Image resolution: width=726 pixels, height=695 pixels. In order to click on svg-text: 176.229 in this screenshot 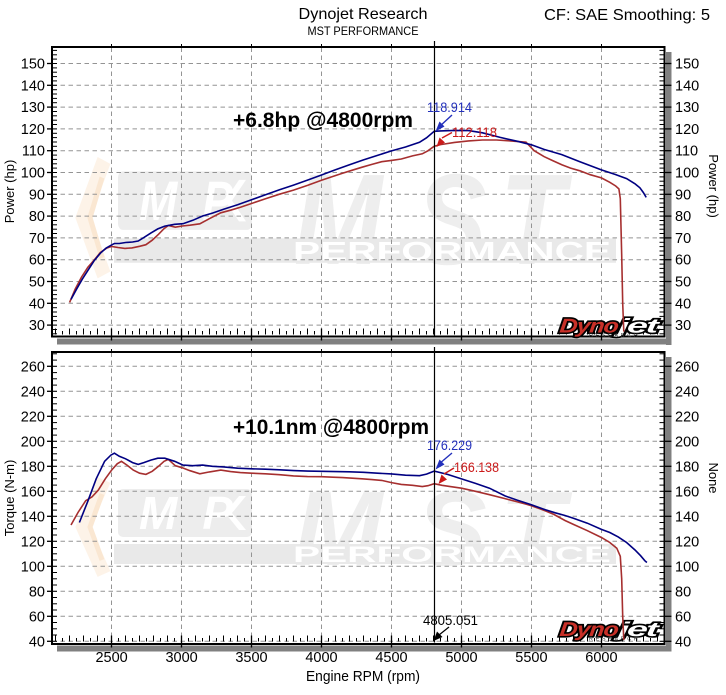, I will do `click(449, 445)`.